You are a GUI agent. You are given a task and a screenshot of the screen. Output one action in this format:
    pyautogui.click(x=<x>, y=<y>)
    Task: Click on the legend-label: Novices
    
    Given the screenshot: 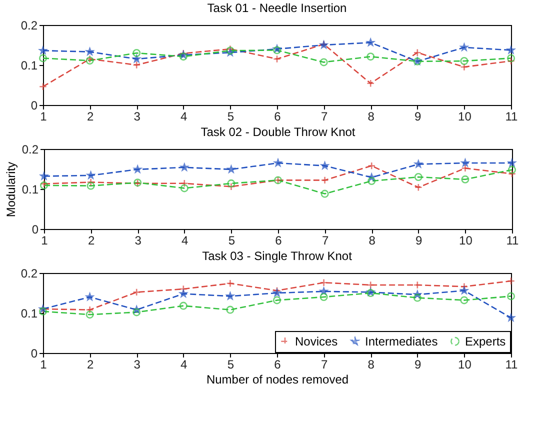 What is the action you would take?
    pyautogui.click(x=316, y=341)
    